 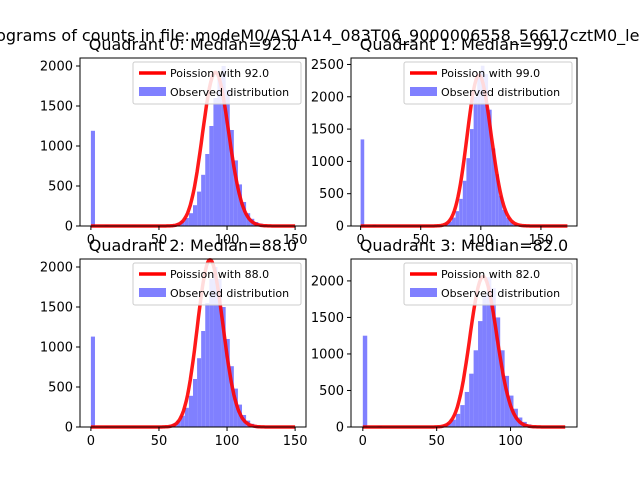 I want to click on legend-poisson-label: Poission with 82.0, so click(x=490, y=274).